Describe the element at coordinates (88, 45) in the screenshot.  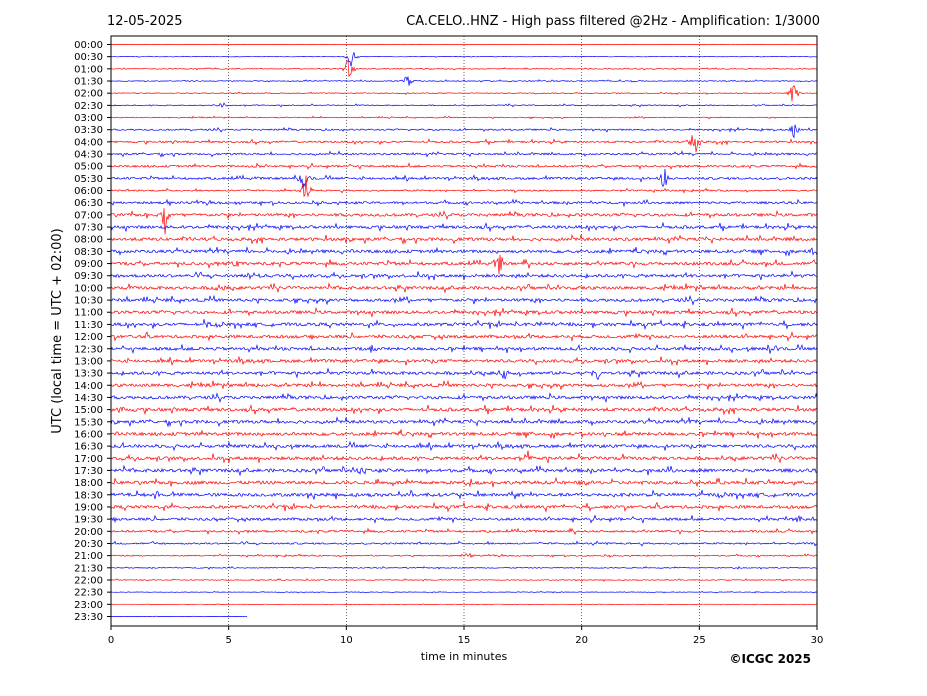
I see `row-label-0000: 00:00` at that location.